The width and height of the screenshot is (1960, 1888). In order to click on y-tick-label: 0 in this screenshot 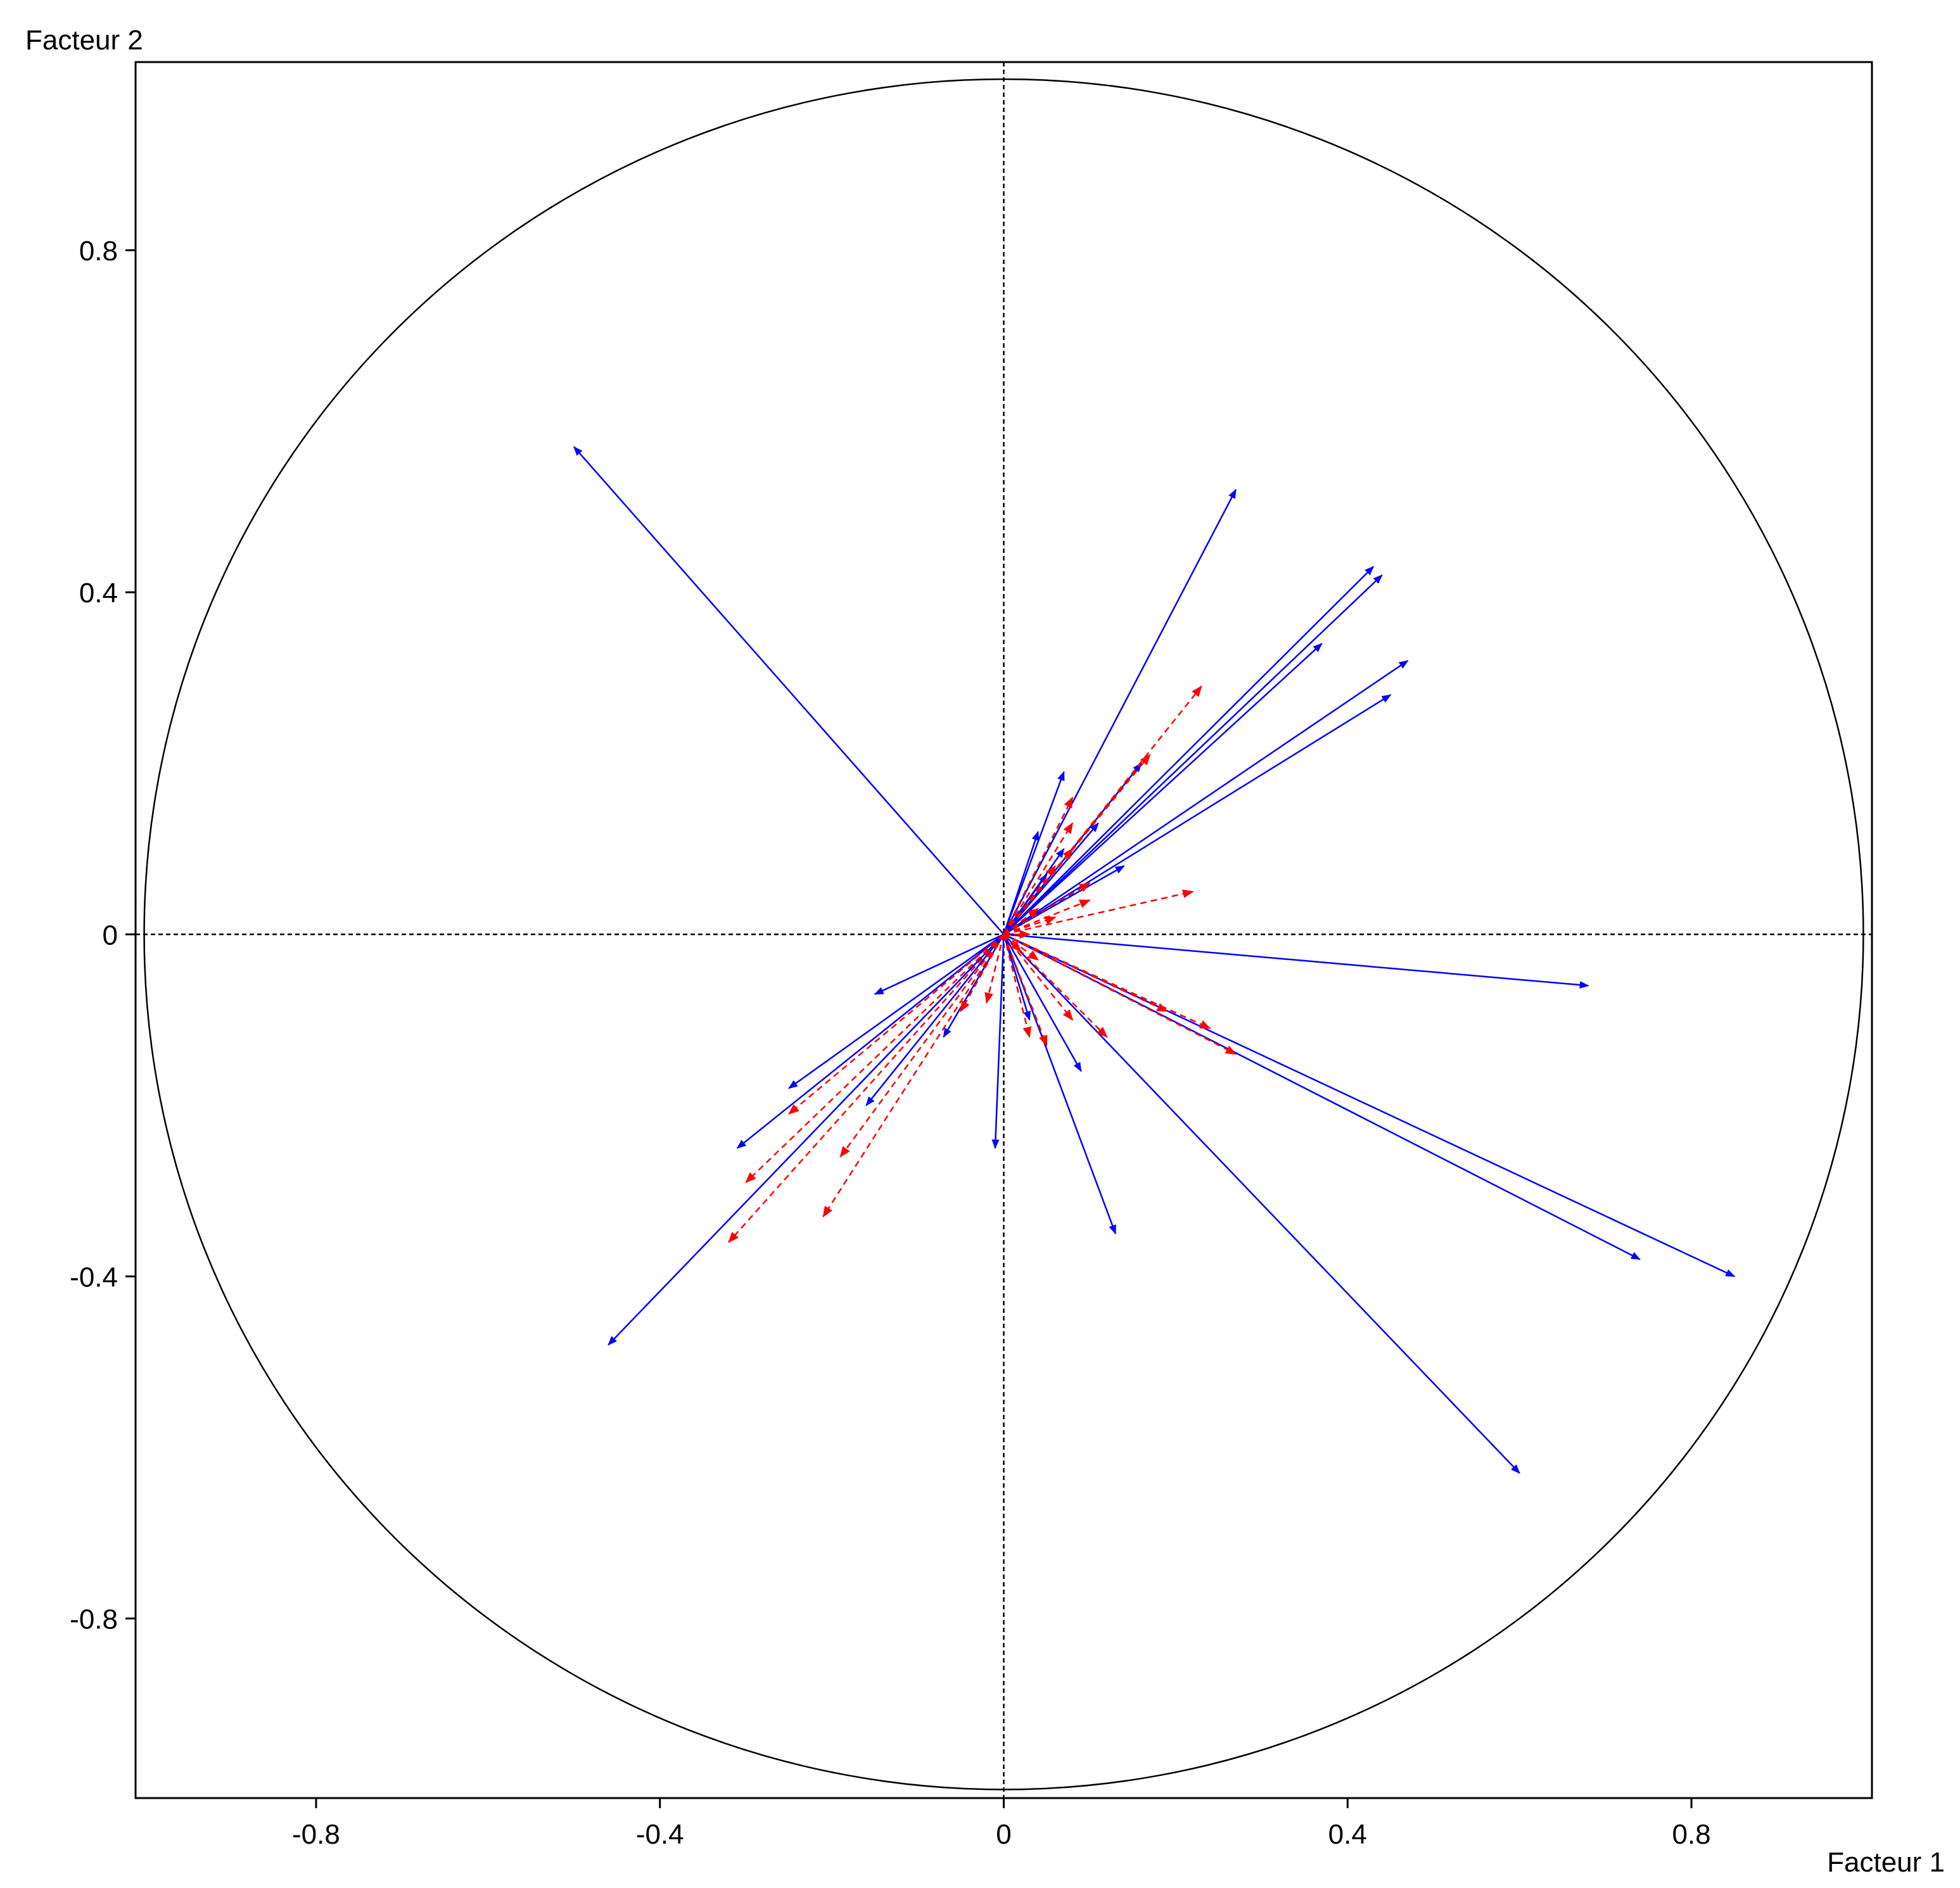, I will do `click(110, 935)`.